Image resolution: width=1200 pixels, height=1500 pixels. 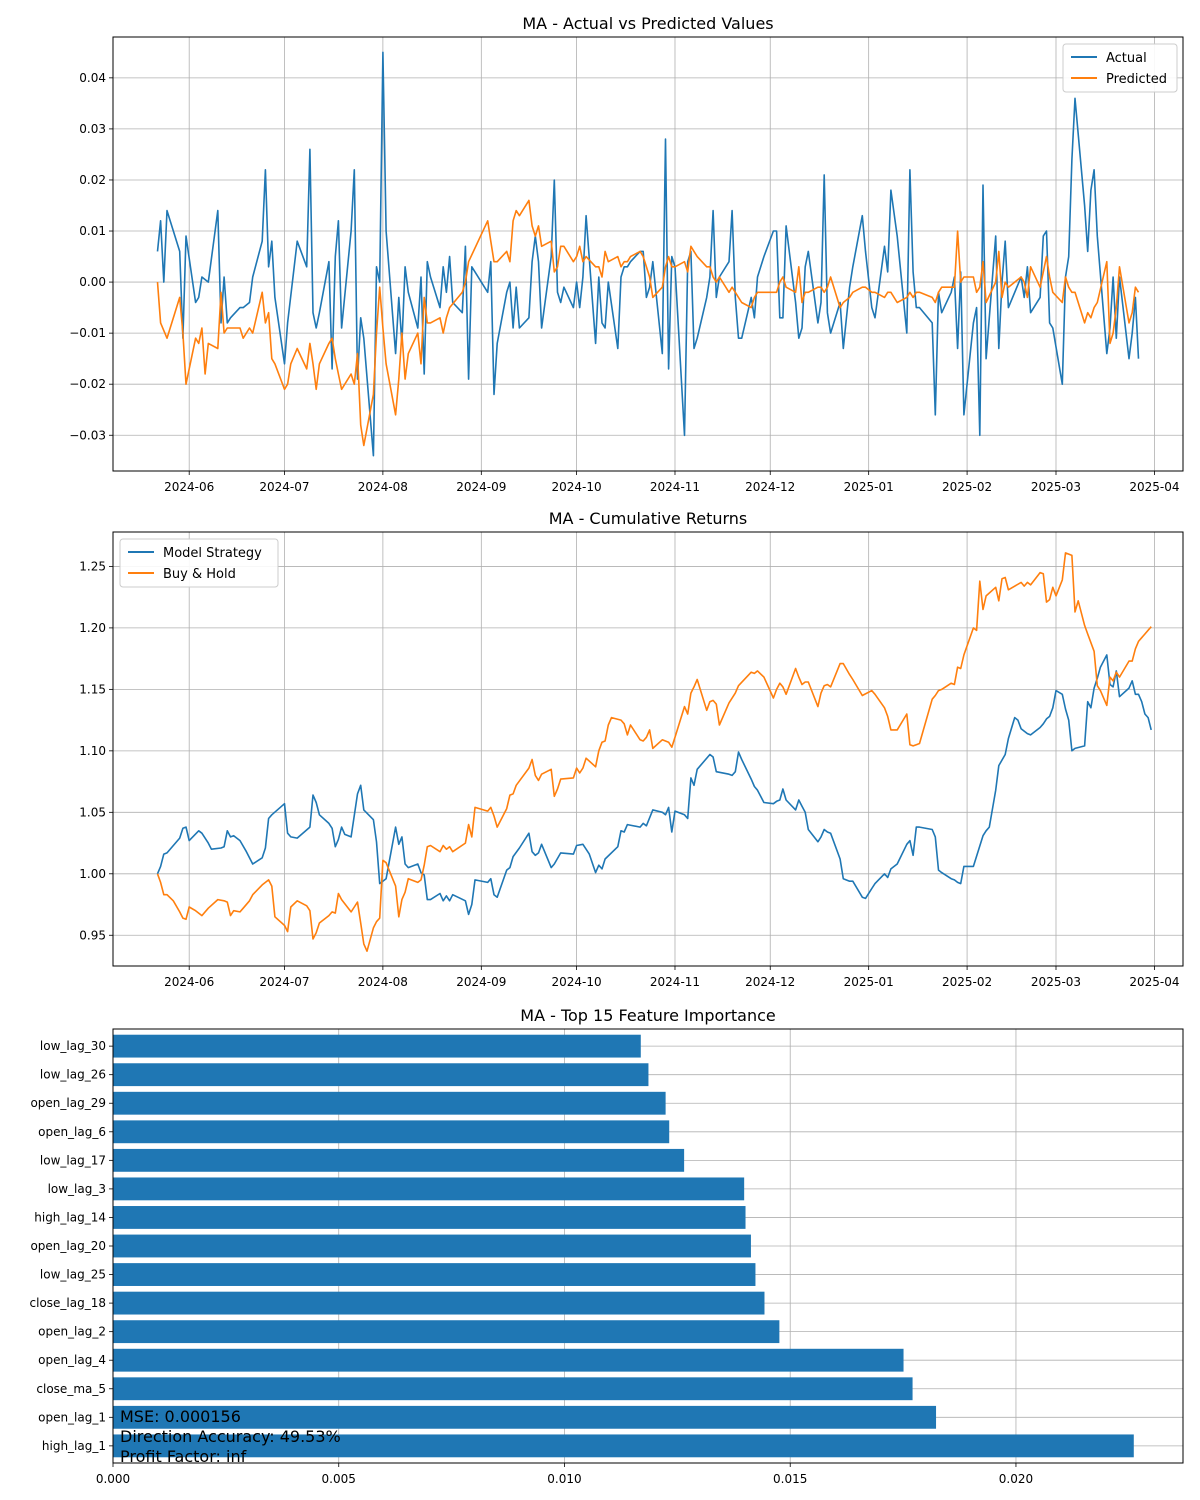 What do you see at coordinates (92, 129) in the screenshot?
I see `y-tick-label: 0.03` at bounding box center [92, 129].